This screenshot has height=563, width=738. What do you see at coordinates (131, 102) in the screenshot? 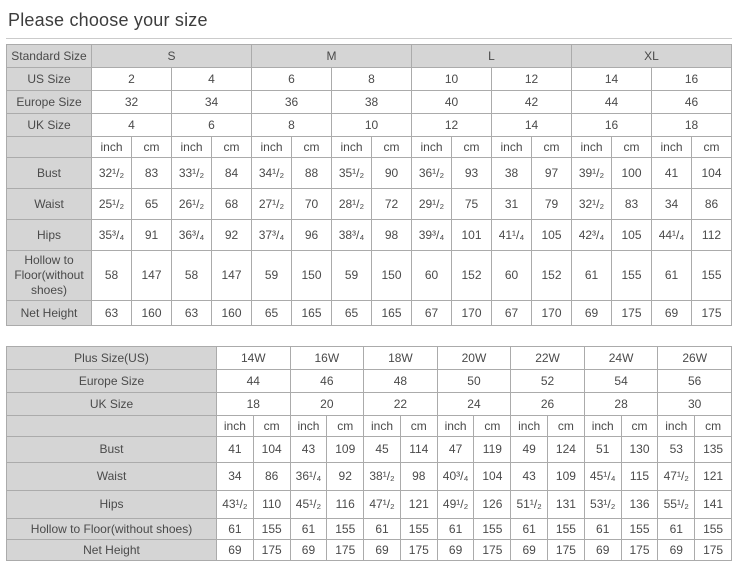
I see `size-cell: 32` at bounding box center [131, 102].